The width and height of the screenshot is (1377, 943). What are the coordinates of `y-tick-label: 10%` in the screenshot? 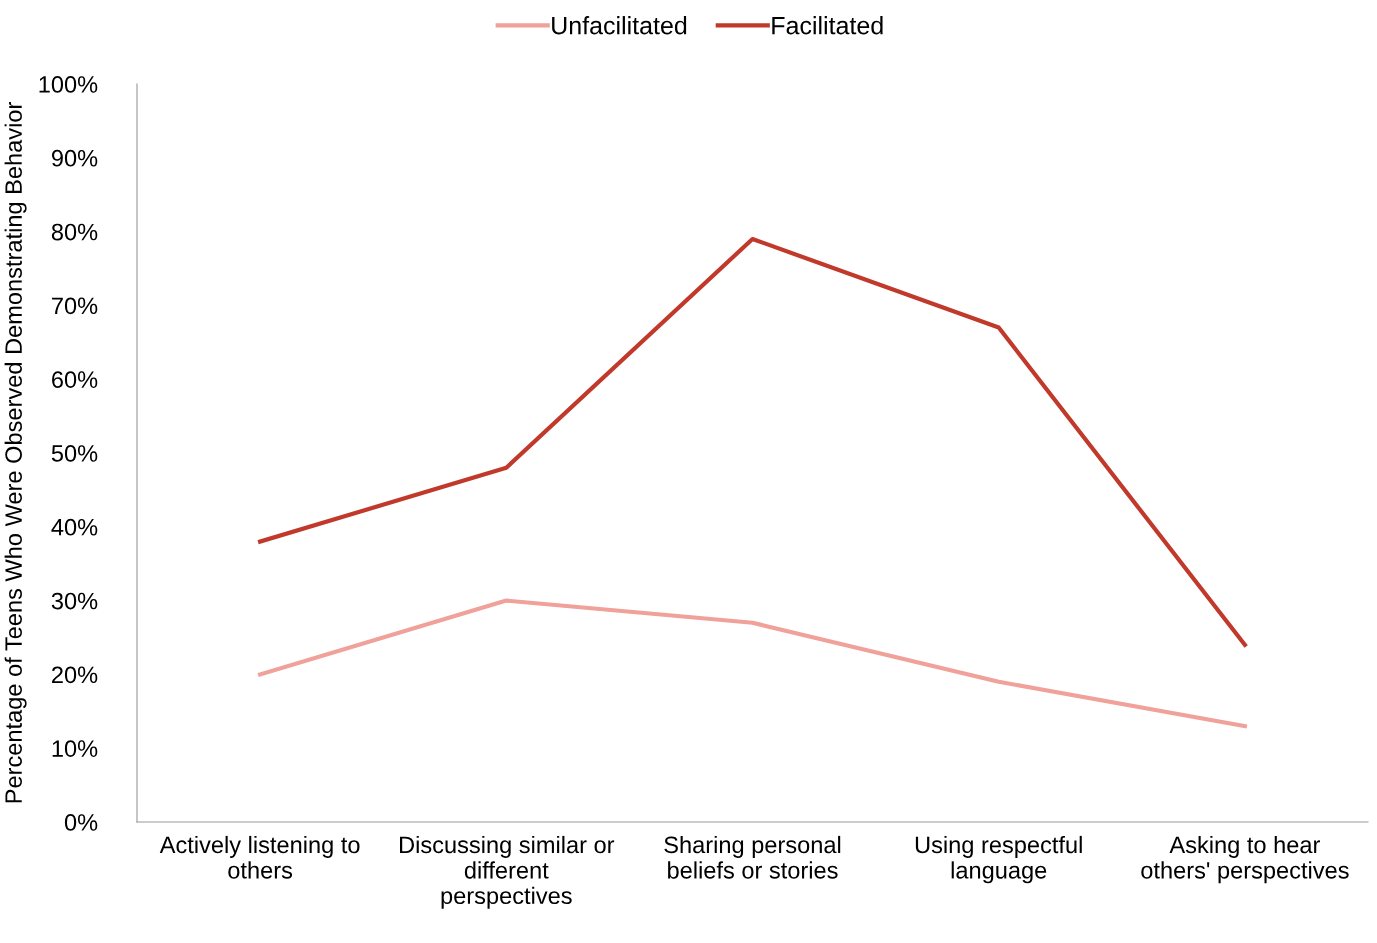 It's located at (75, 748).